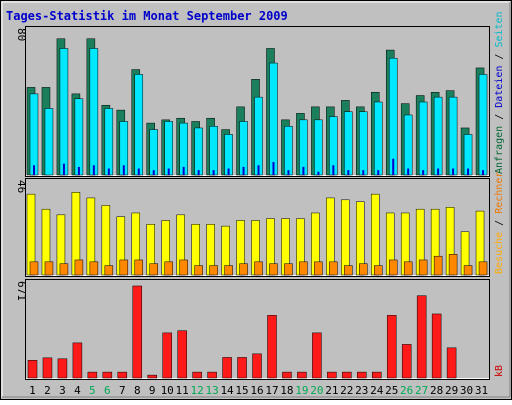 The height and width of the screenshot is (405, 512). Describe the element at coordinates (32, 390) in the screenshot. I see `x-tick-day-1: 1` at that location.